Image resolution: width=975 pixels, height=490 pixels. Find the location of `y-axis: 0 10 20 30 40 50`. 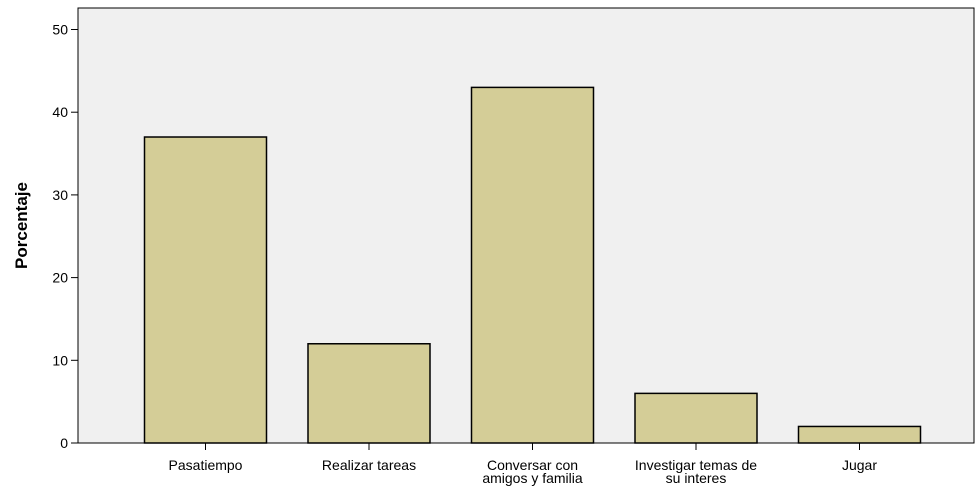

y-axis: 0 10 20 30 40 50 is located at coordinates (65, 236).